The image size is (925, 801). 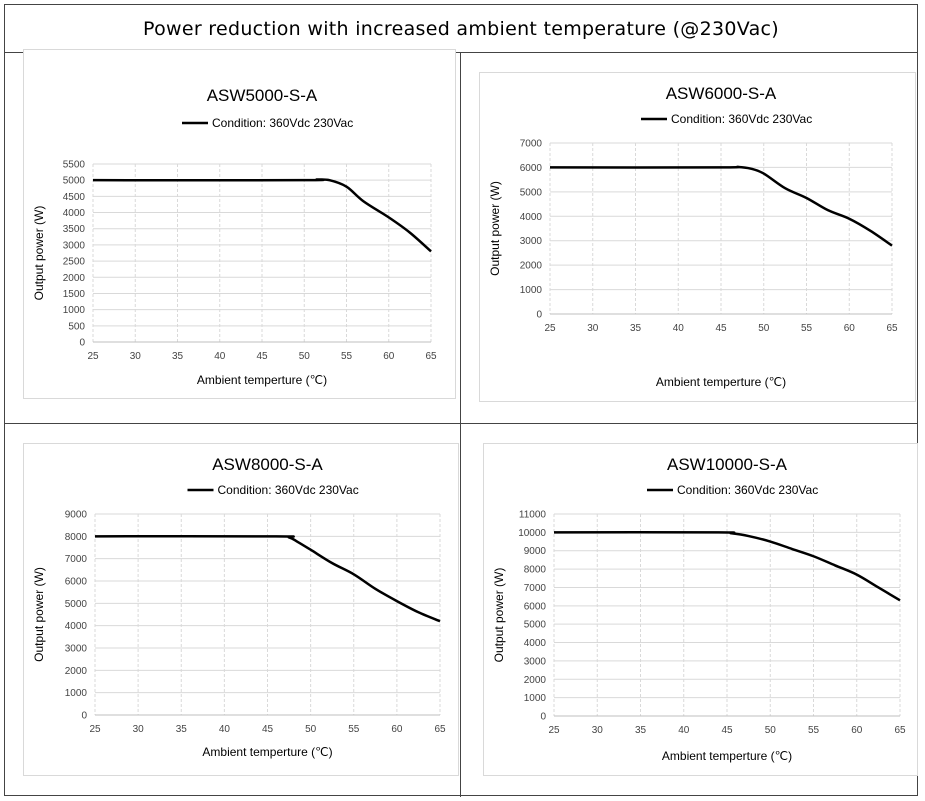 I want to click on y-tick-label: 5500, so click(x=74, y=165).